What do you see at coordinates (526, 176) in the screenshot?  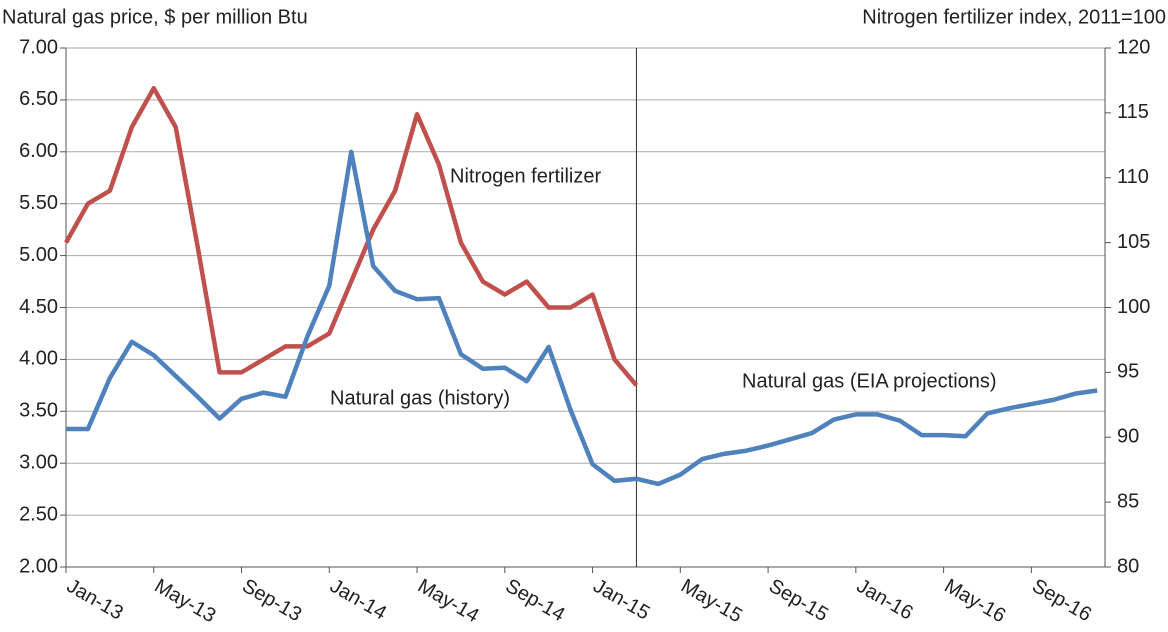 I see `series-label: Nitrogen fertilizer` at bounding box center [526, 176].